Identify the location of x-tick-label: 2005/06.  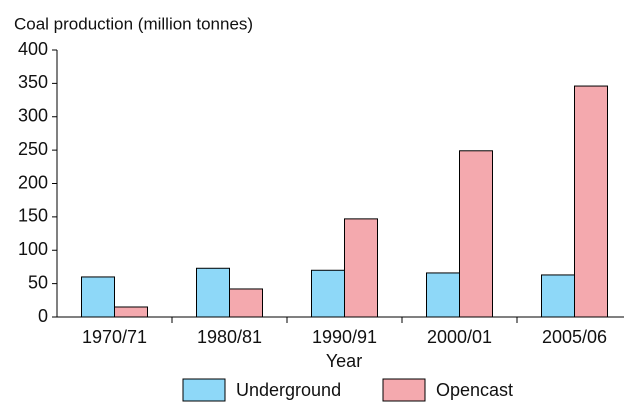
(574, 337).